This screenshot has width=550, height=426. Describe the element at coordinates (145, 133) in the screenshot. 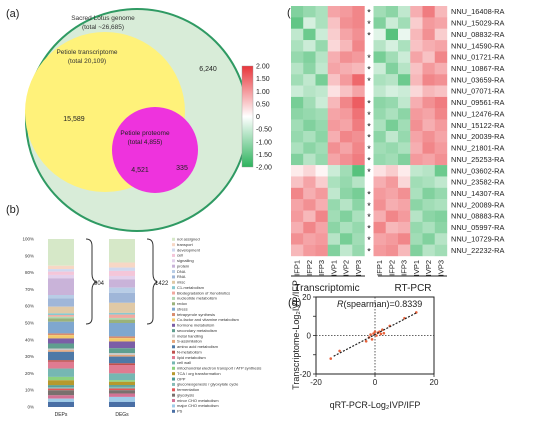

I see `proteome-label: Petiole proteome` at that location.